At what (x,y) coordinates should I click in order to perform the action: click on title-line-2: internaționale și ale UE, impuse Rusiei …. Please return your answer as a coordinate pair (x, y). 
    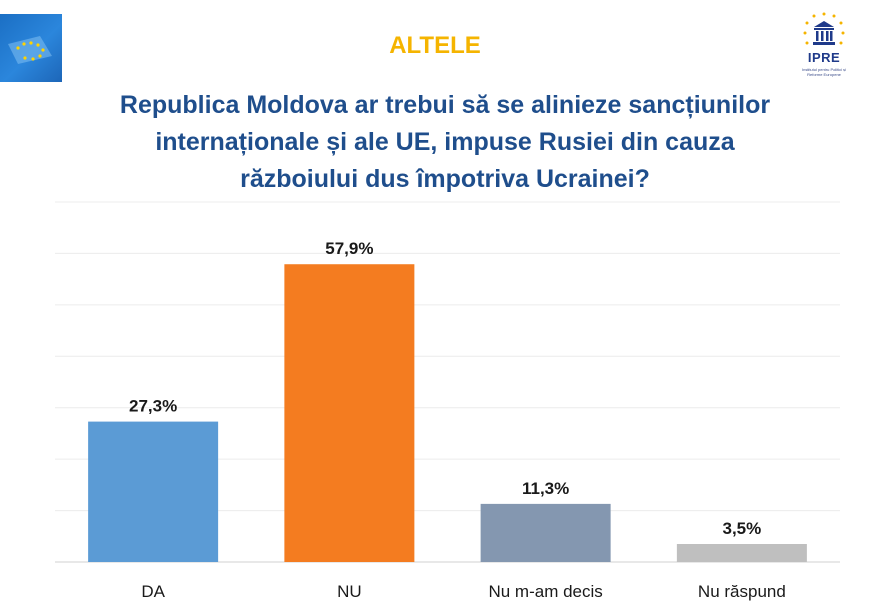
    Looking at the image, I should click on (445, 142).